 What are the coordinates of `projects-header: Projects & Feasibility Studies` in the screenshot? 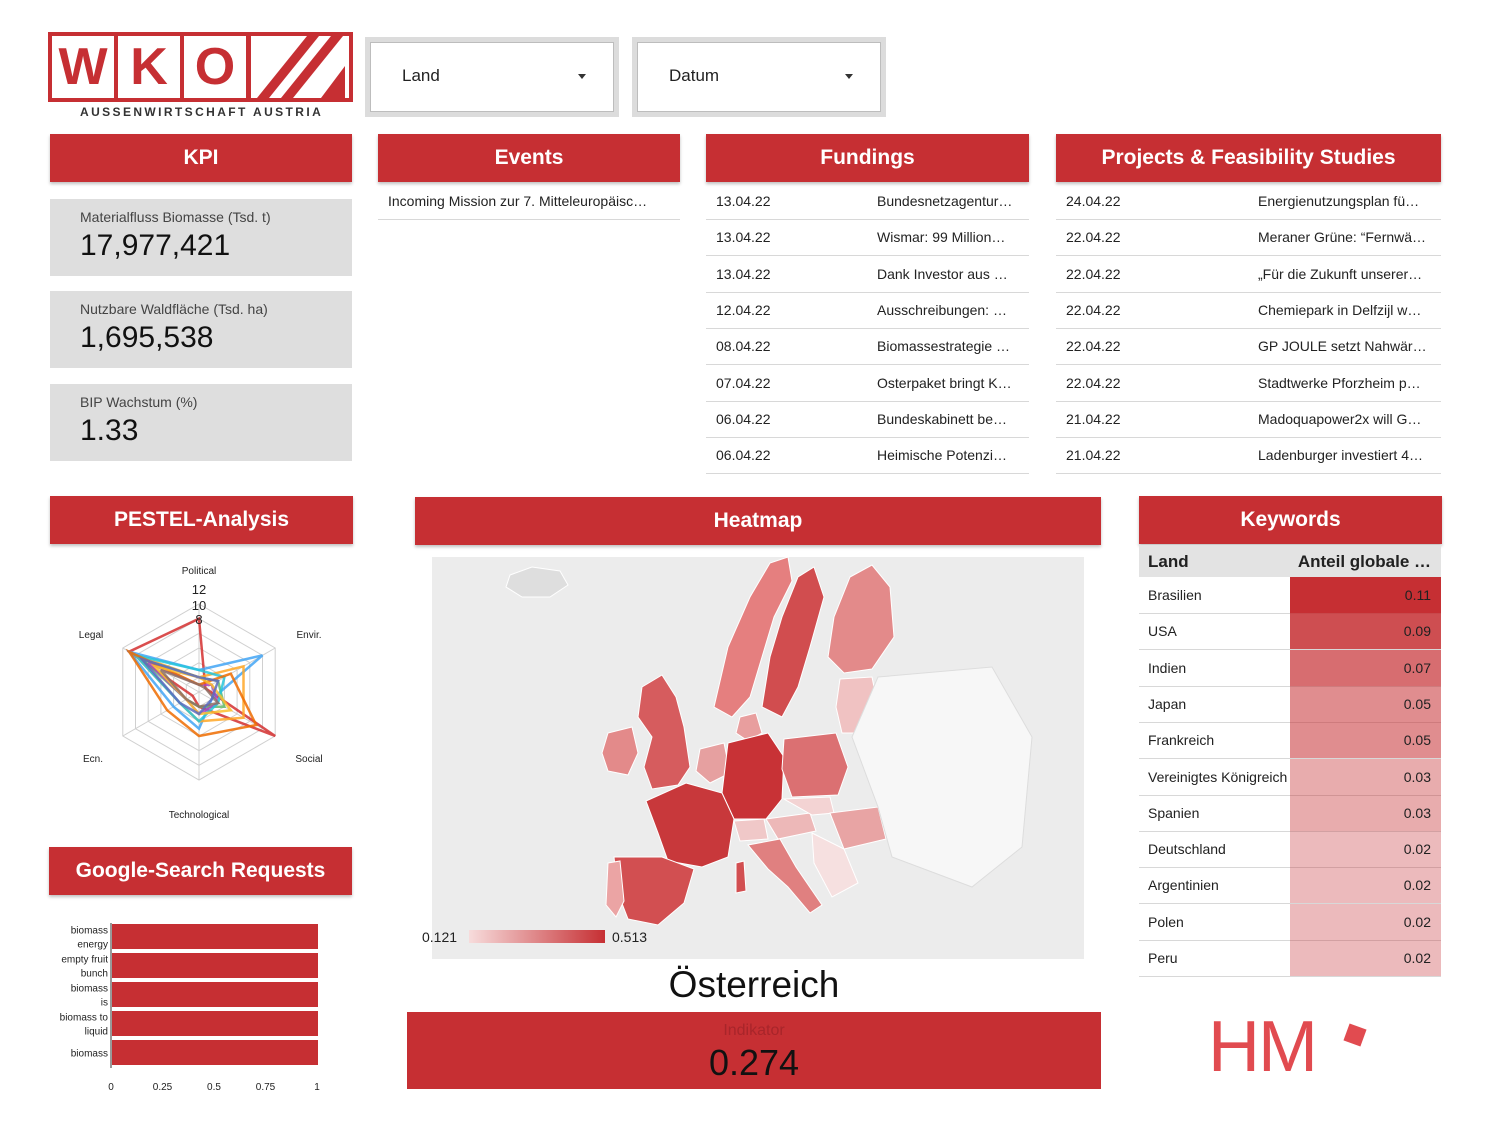 It's located at (1248, 158).